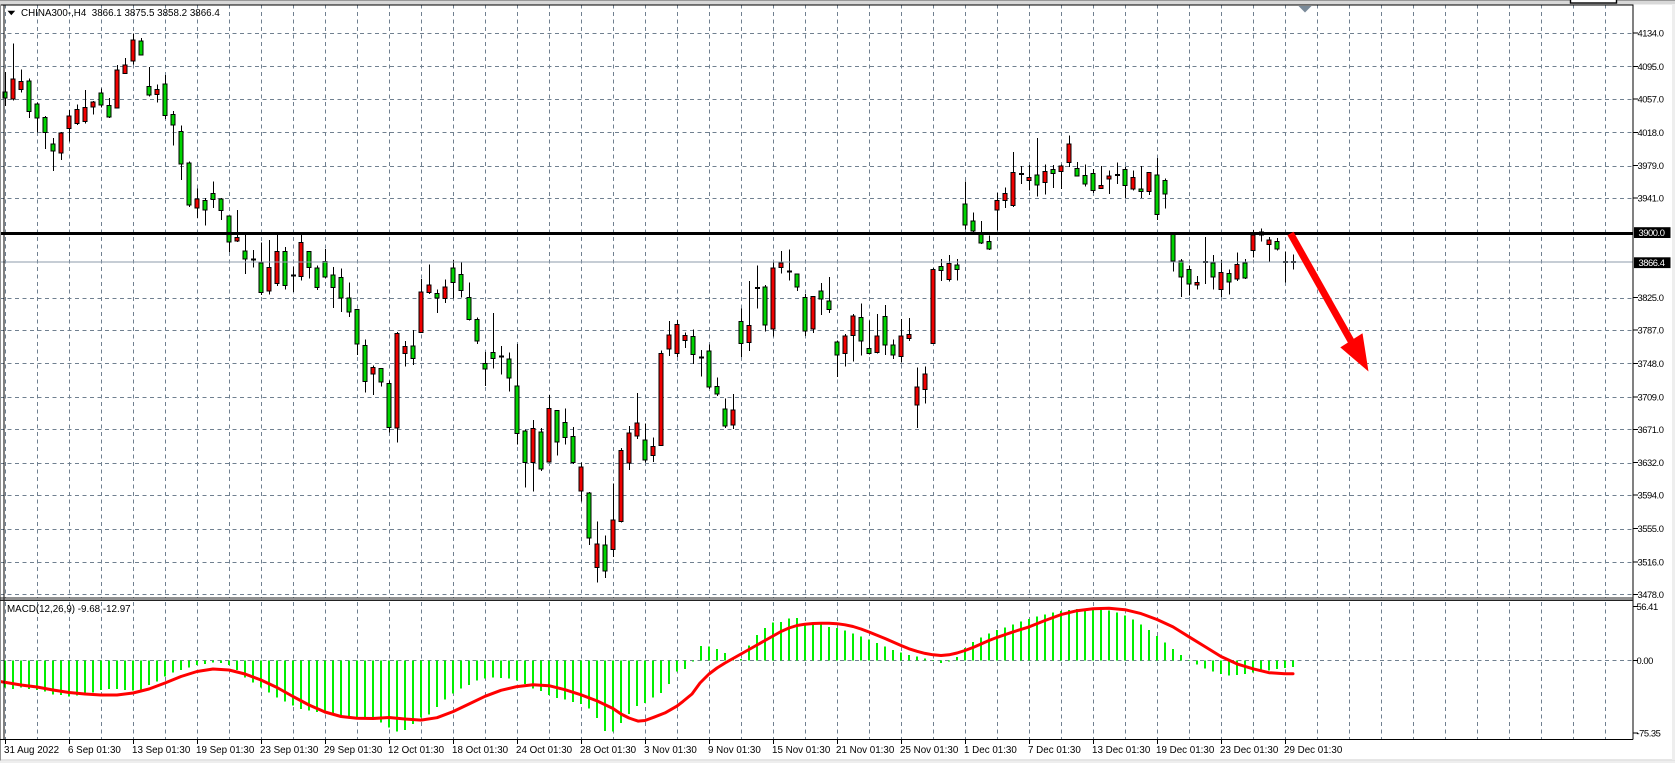  Describe the element at coordinates (1651, 462) in the screenshot. I see `svg-text: 3632.0` at that location.